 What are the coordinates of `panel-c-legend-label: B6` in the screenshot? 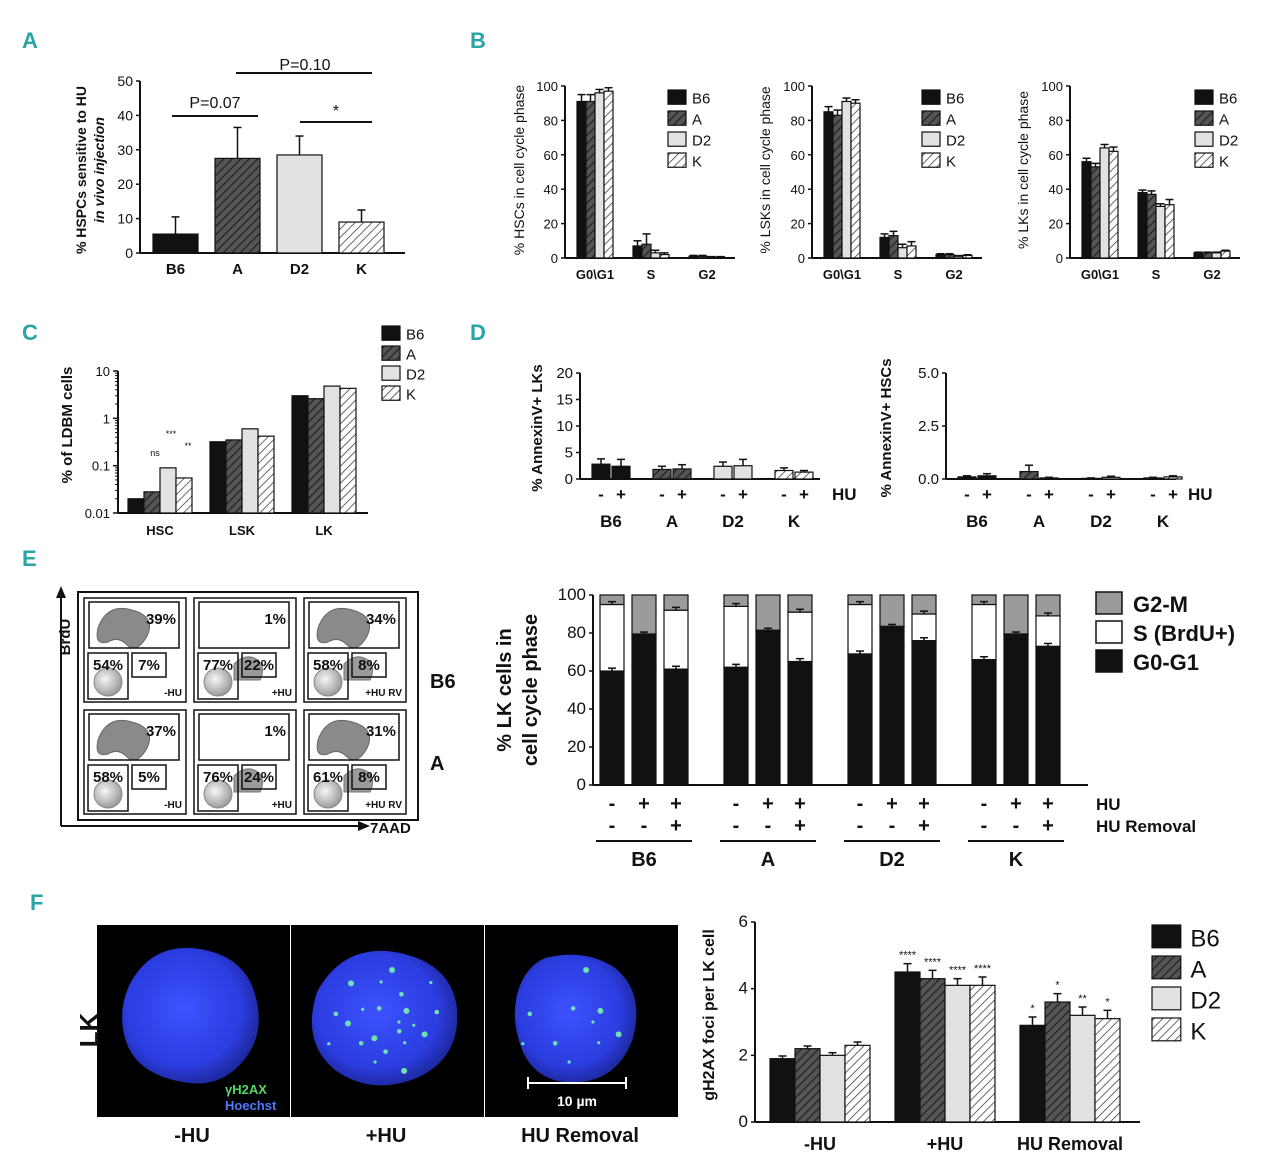 It's located at (415, 335).